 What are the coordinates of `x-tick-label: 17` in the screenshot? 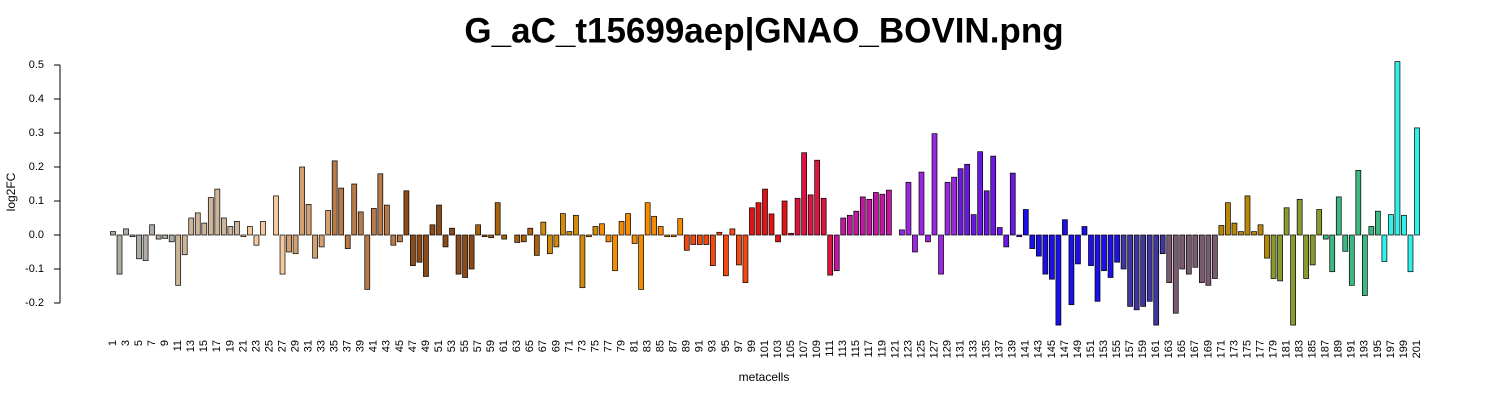 It's located at (217, 346).